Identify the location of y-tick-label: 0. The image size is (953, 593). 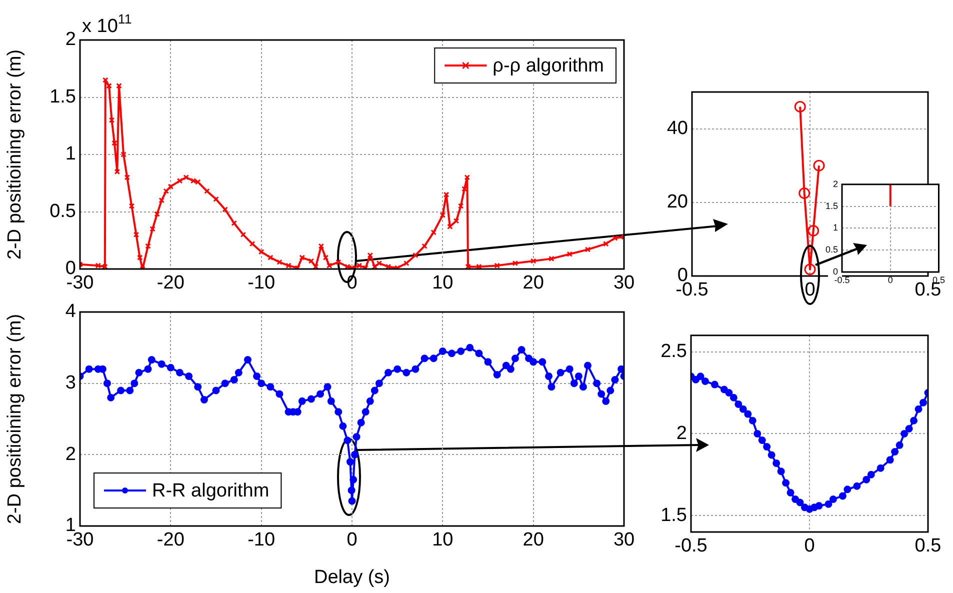
(835, 271).